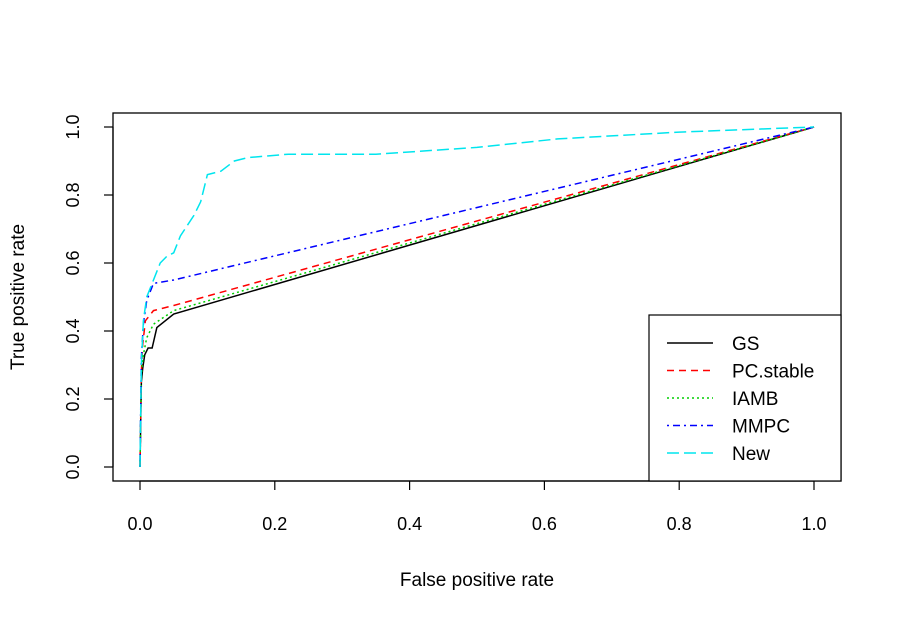 Image resolution: width=900 pixels, height=623 pixels. Describe the element at coordinates (73, 398) in the screenshot. I see `y-tick-label: 0.2` at that location.